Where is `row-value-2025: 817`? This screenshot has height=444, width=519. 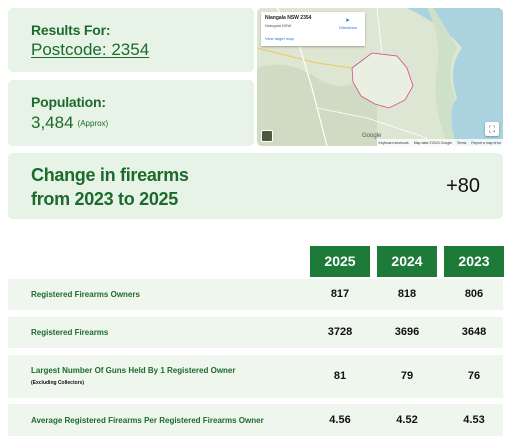
row-value-2025: 817 is located at coordinates (340, 294).